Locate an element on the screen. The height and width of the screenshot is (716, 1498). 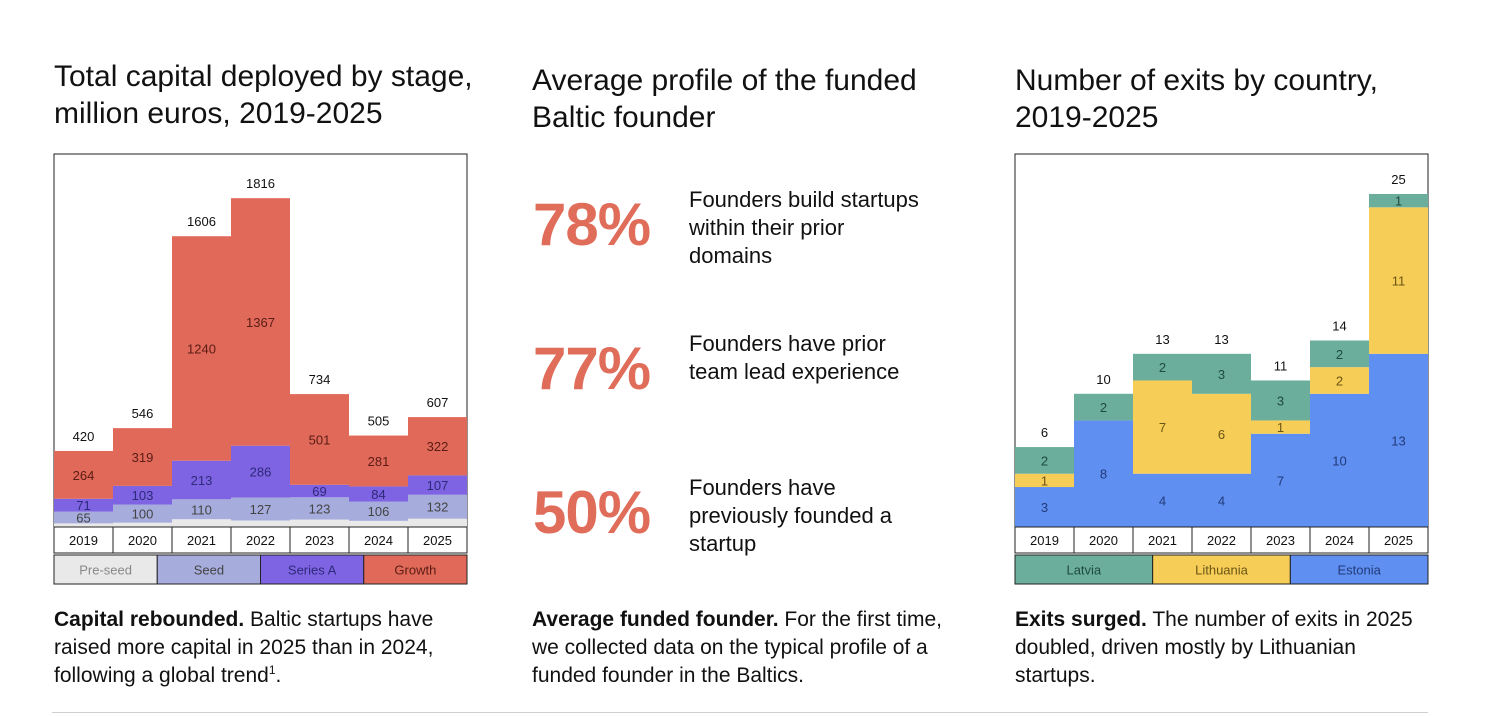
exits-bar-lithuania-2019 is located at coordinates (1044, 480).